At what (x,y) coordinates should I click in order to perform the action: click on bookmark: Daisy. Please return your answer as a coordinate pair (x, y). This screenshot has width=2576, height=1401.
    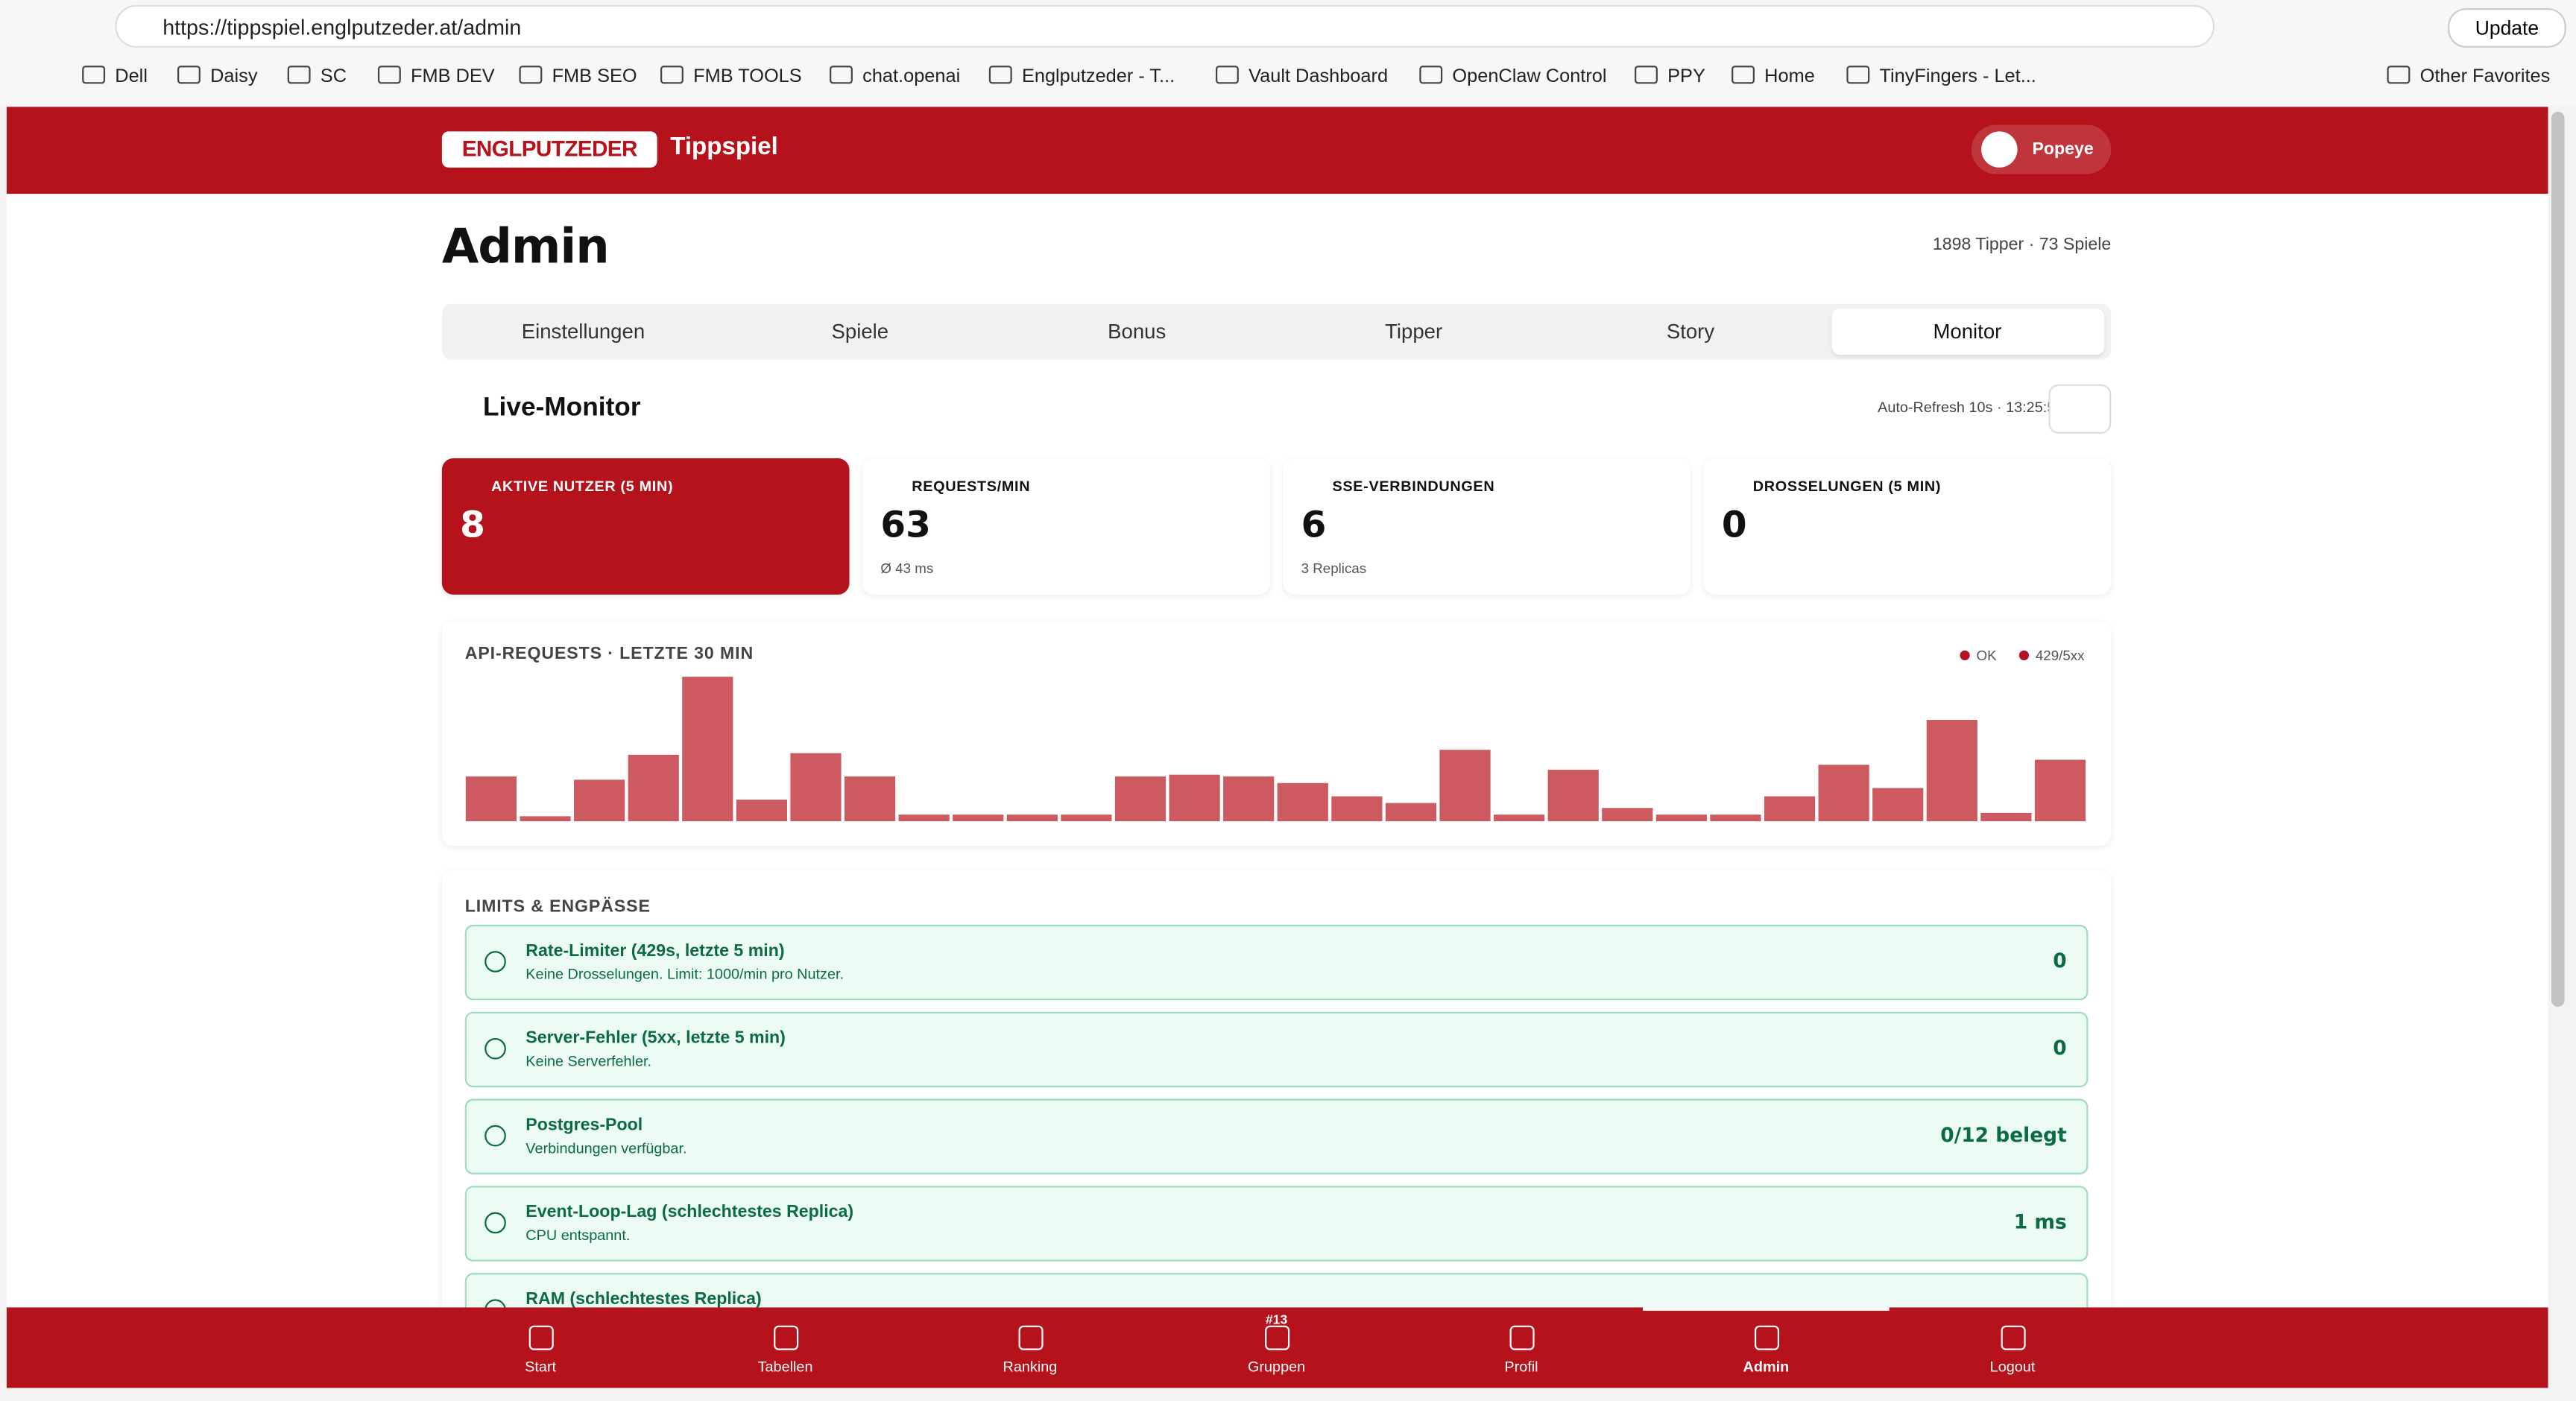
    Looking at the image, I should click on (217, 76).